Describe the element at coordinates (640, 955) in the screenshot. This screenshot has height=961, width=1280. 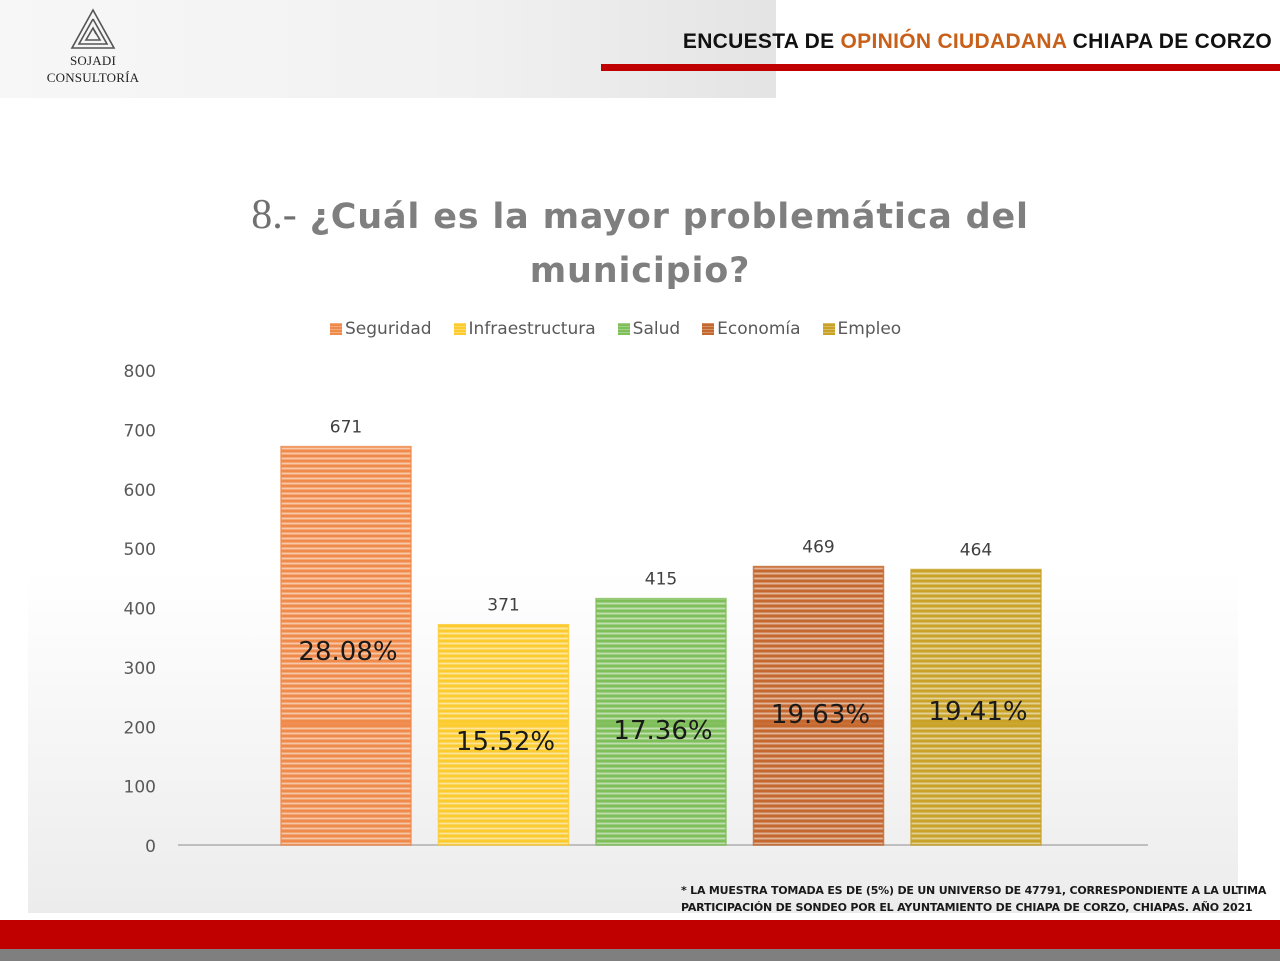
I see `footer-strip` at that location.